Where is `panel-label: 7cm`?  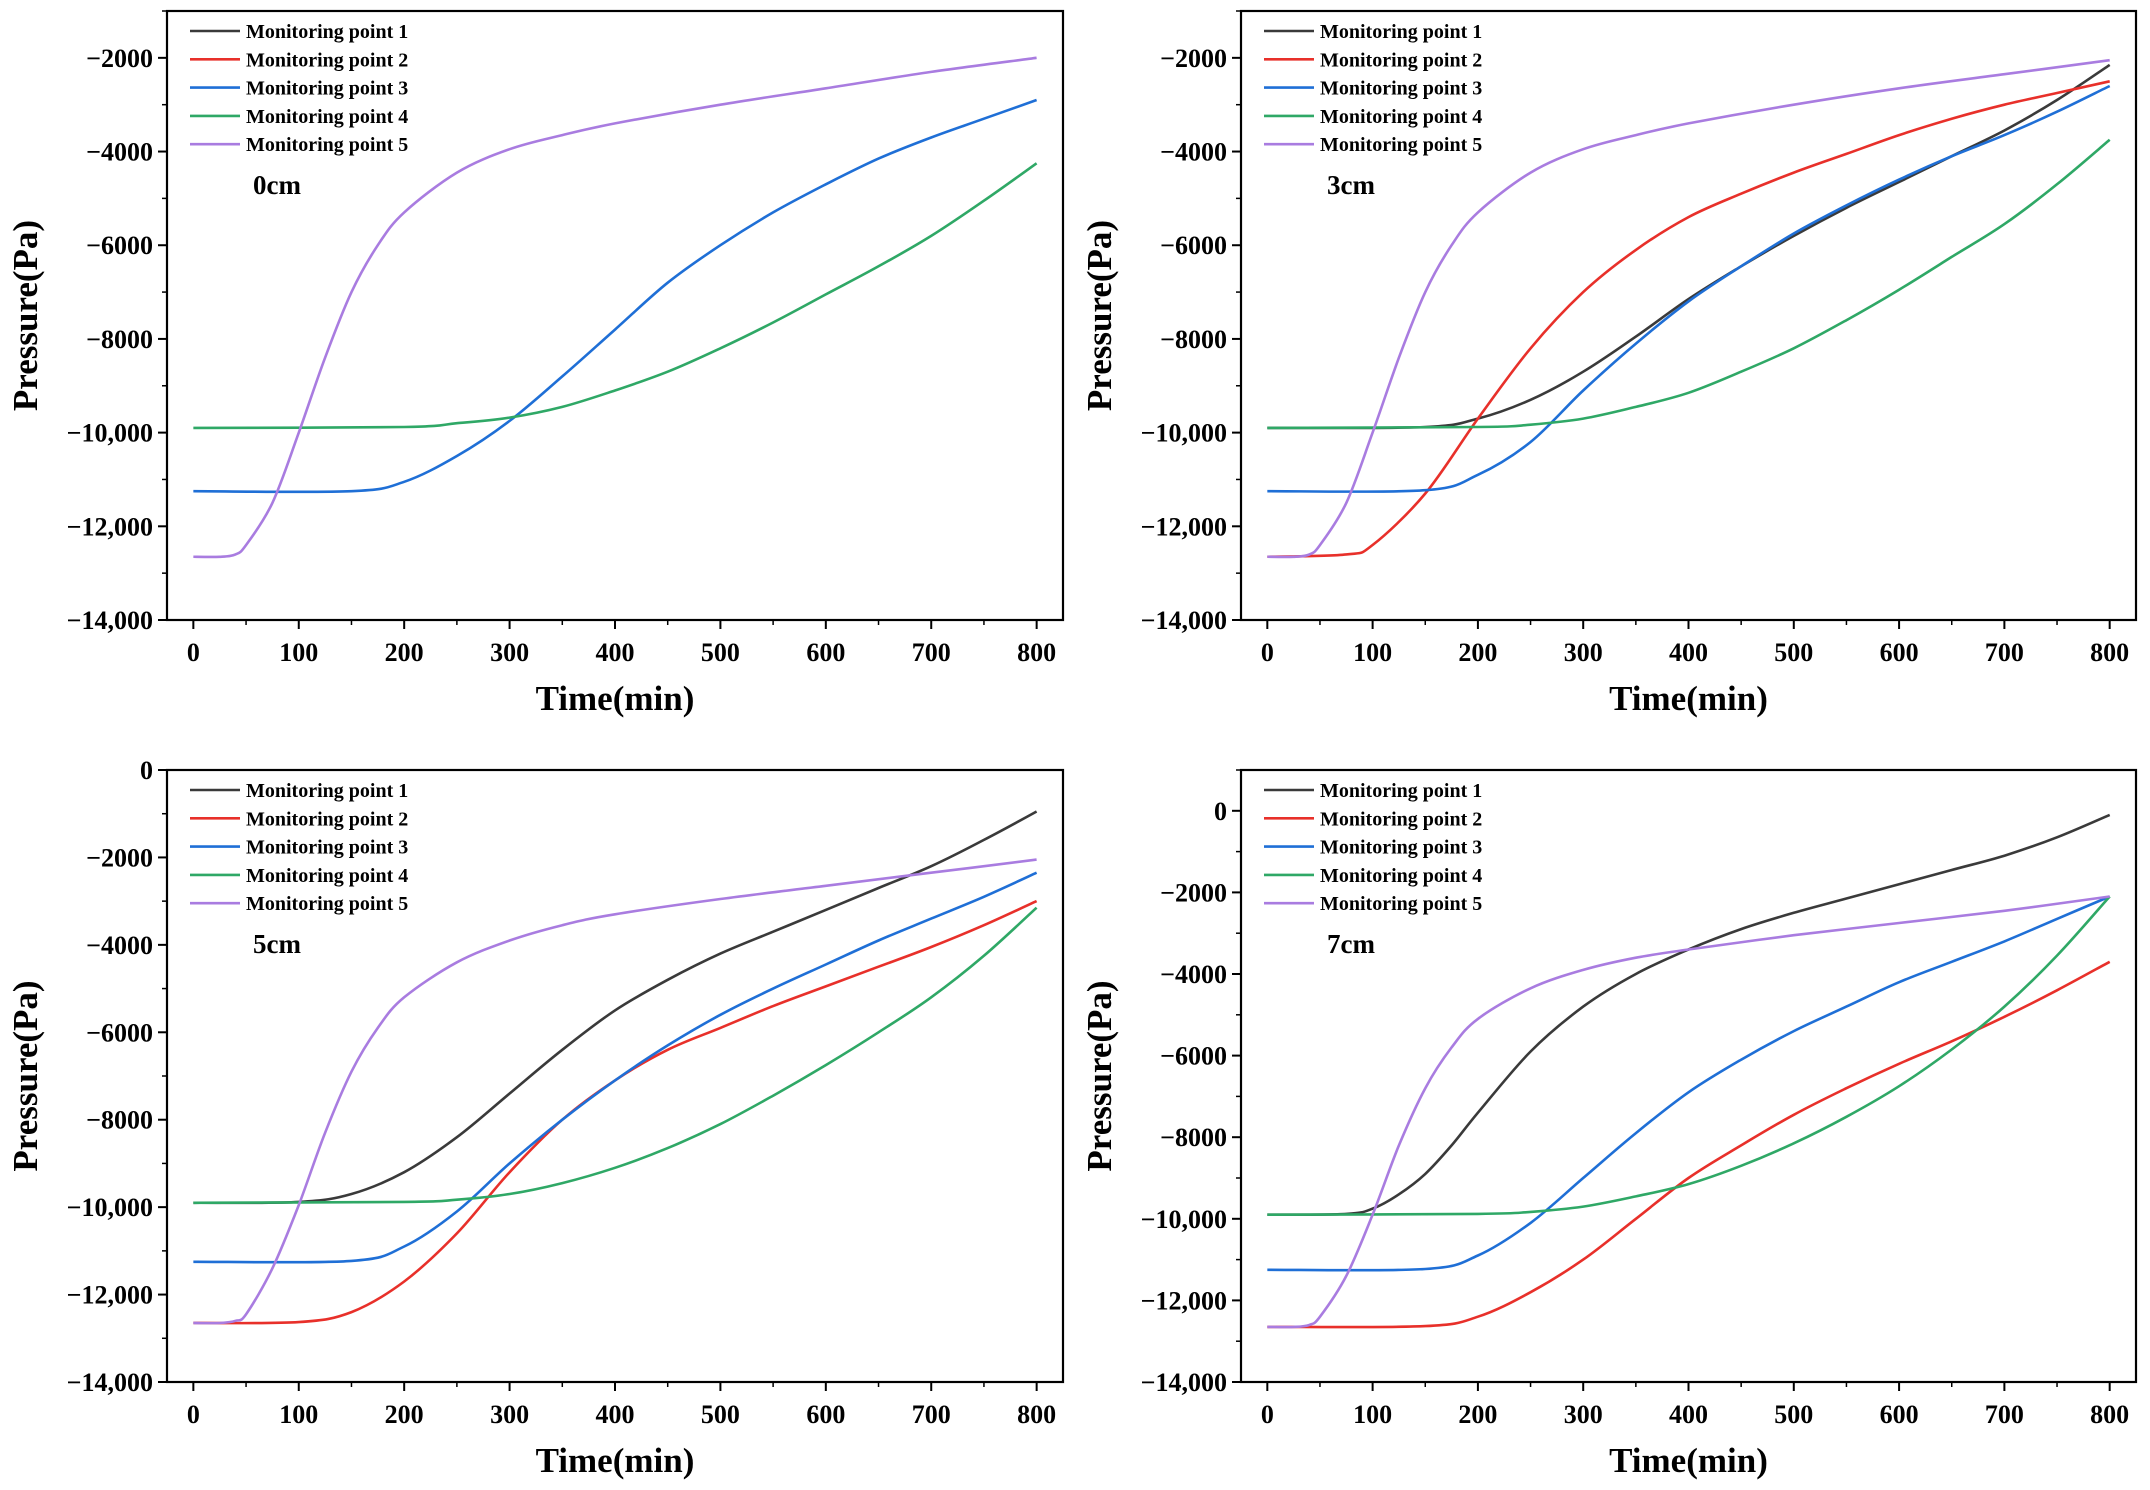
panel-label: 7cm is located at coordinates (1351, 944).